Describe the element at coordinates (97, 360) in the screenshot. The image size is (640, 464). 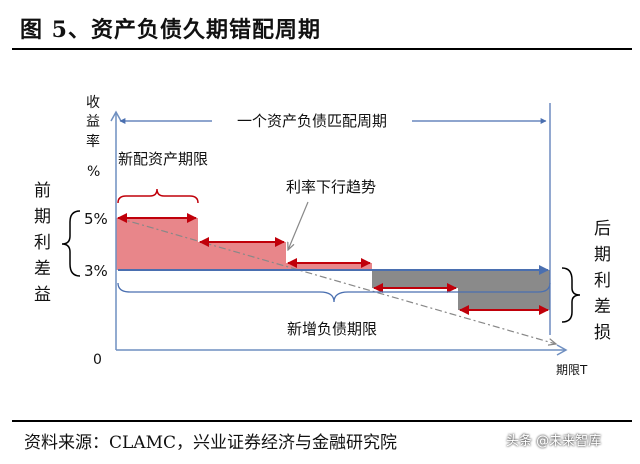
I see `origin-label: 0` at that location.